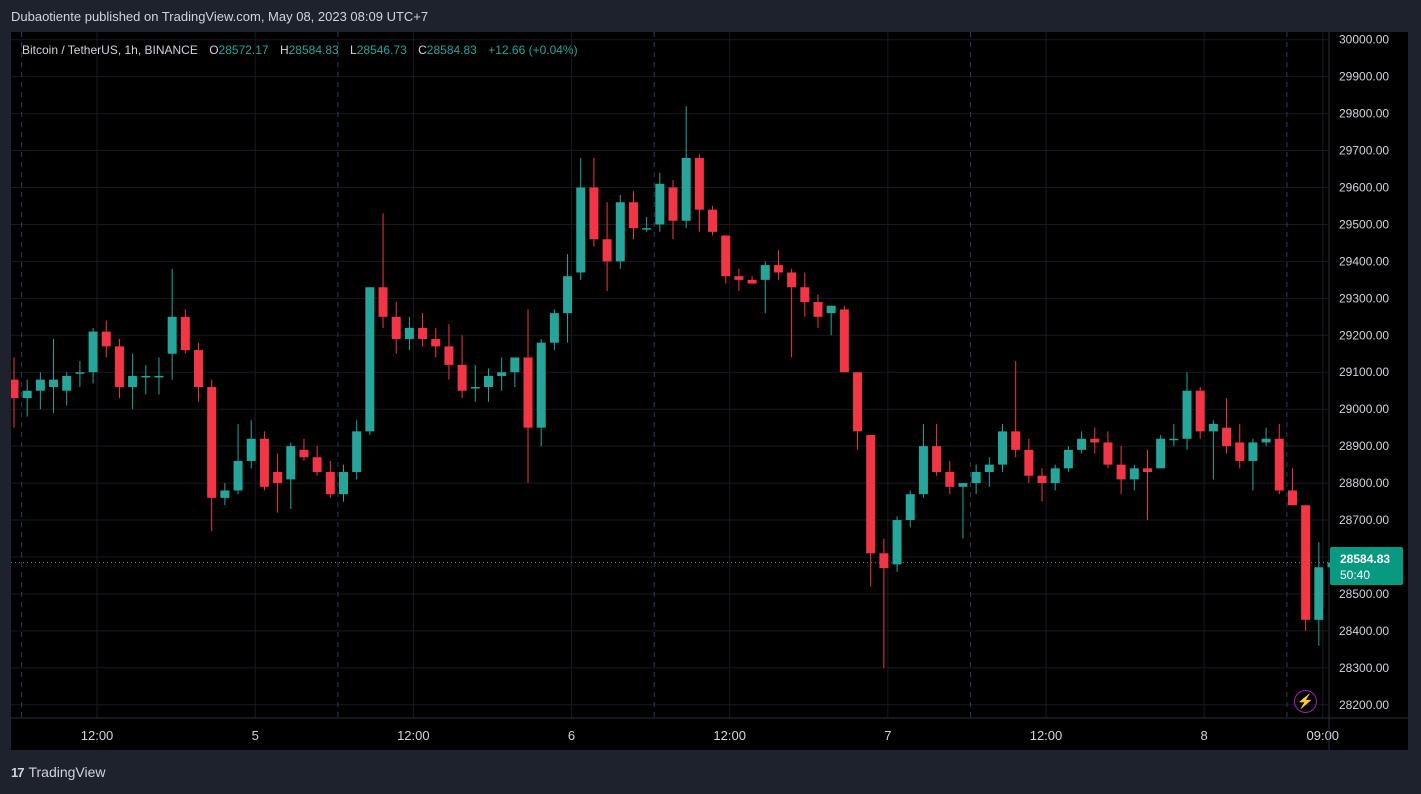  What do you see at coordinates (1364, 261) in the screenshot?
I see `y-tick-label: 29400.00` at bounding box center [1364, 261].